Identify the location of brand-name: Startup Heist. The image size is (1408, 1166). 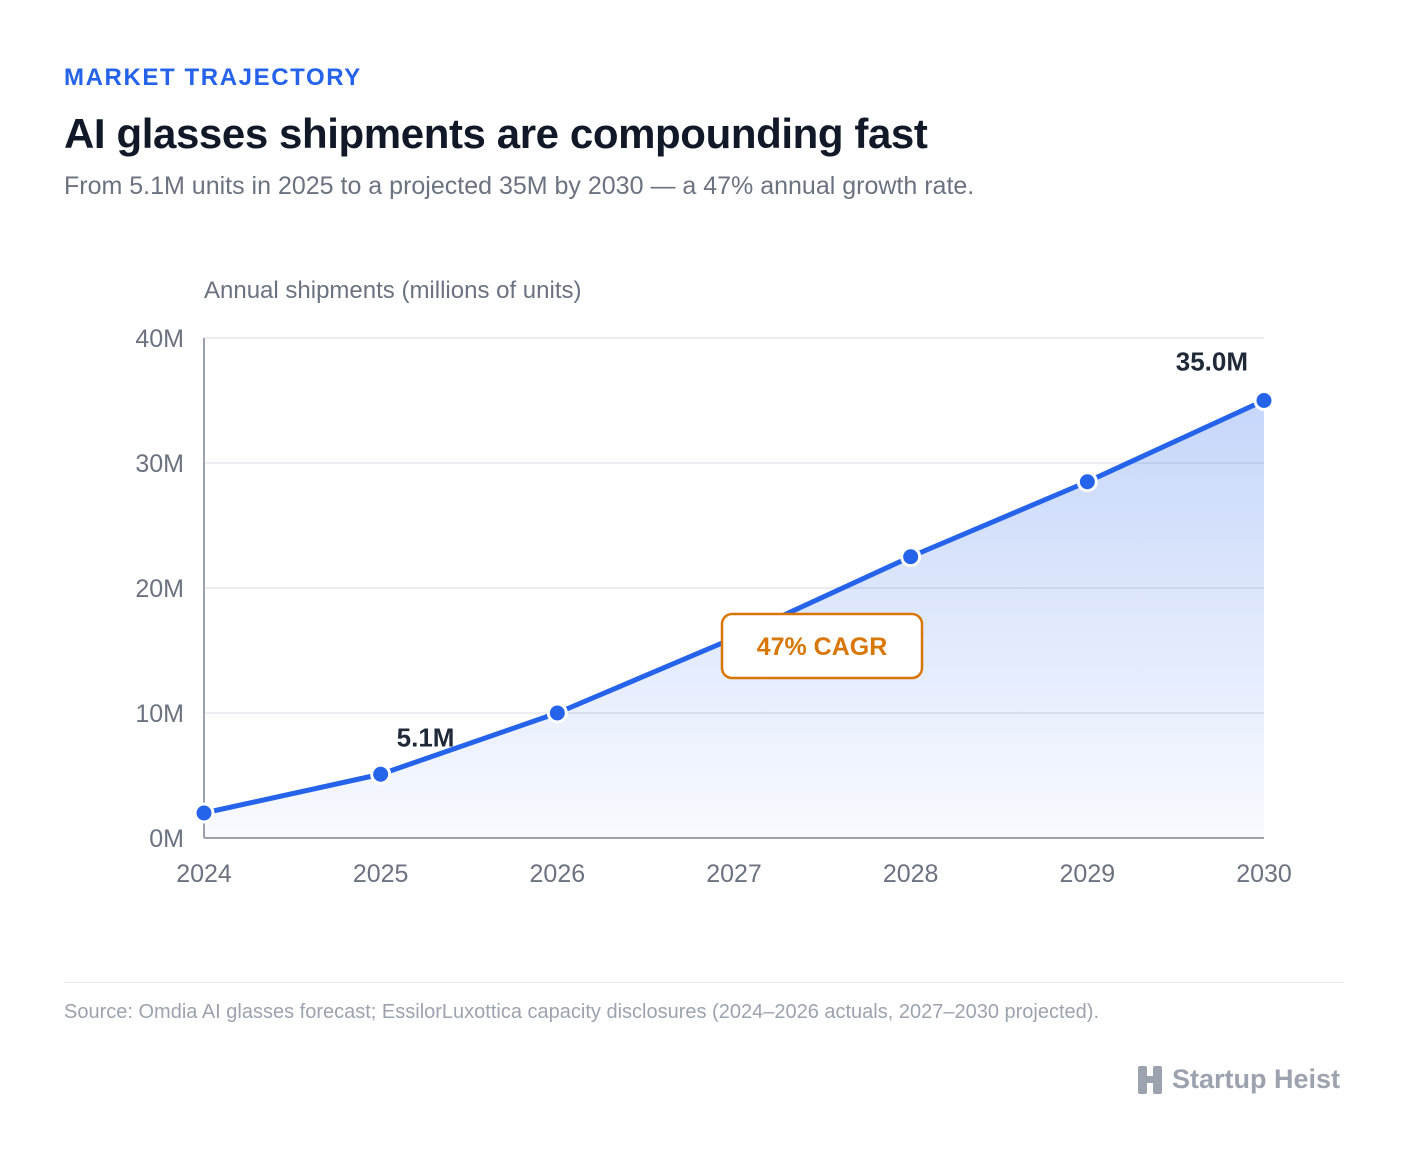
(1255, 1079).